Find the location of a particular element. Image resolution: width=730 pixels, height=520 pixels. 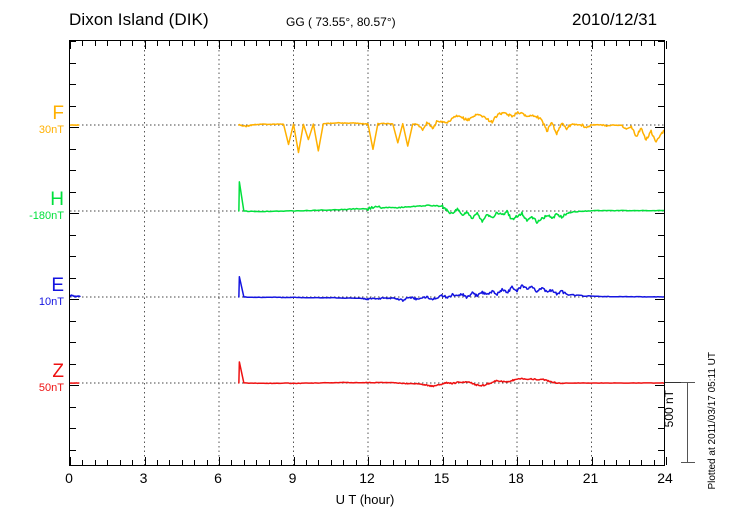

plot-timestamp: Plotted at 2011/03/17 05:11 UT is located at coordinates (712, 421).